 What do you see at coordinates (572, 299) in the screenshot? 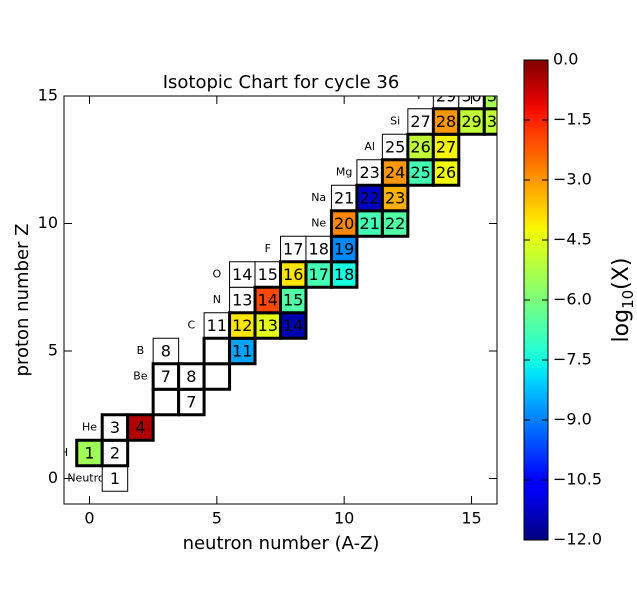
I see `colorbar-tick-label: −6.0` at bounding box center [572, 299].